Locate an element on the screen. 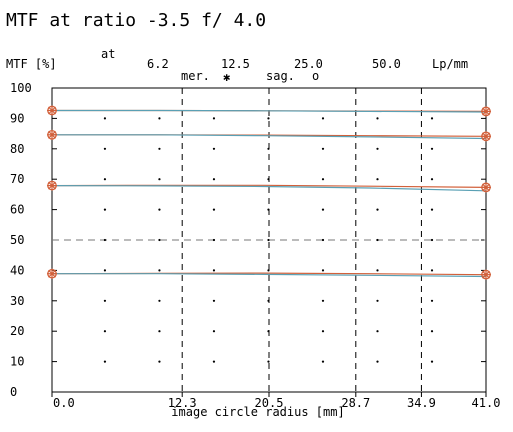 This screenshot has width=513, height=432. x-tick-label: 28.7 is located at coordinates (355, 403).